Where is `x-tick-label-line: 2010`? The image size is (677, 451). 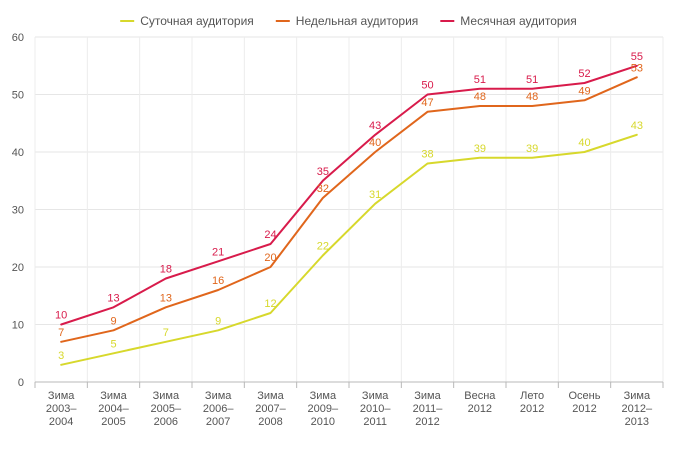
x-tick-label-line: 2010 is located at coordinates (323, 422).